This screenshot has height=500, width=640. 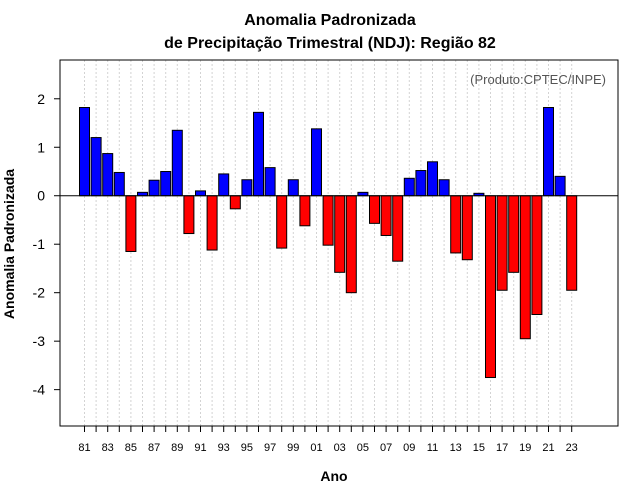 What do you see at coordinates (340, 448) in the screenshot?
I see `x-tick-label: 03` at bounding box center [340, 448].